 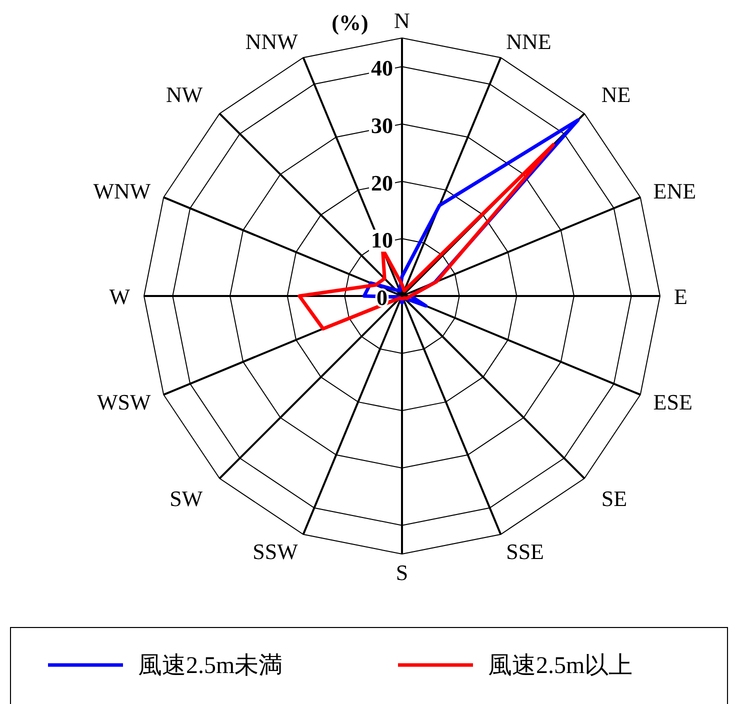 What do you see at coordinates (210, 666) in the screenshot?
I see `legend-label: 風速2.5m未満` at bounding box center [210, 666].